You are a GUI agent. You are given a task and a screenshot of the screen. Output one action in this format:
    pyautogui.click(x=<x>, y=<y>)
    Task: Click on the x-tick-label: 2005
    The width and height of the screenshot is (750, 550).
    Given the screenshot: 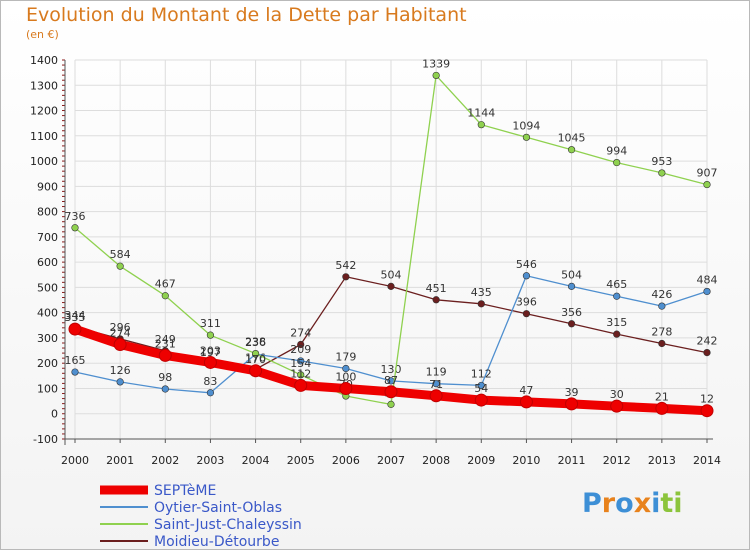 What is the action you would take?
    pyautogui.click(x=301, y=460)
    